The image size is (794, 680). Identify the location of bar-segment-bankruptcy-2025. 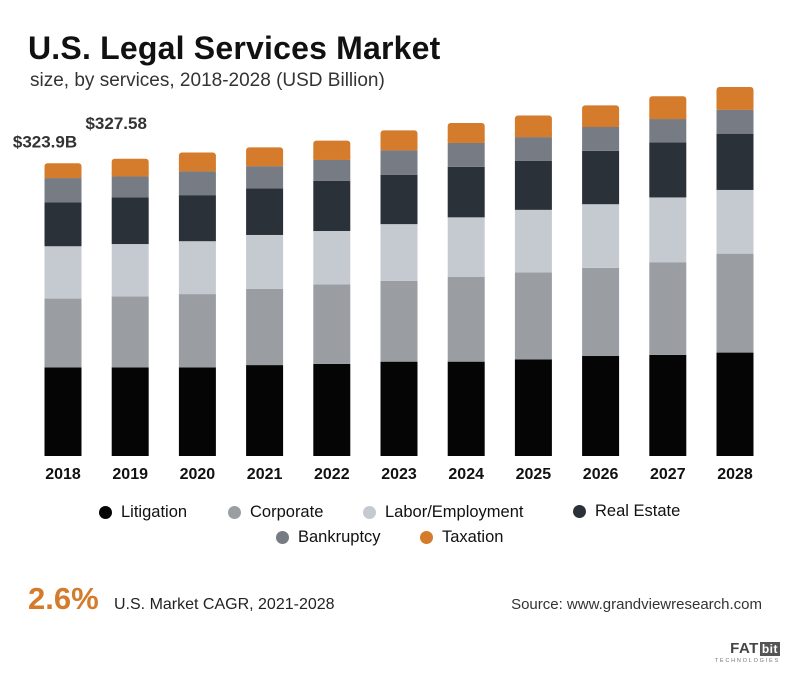
(533, 149).